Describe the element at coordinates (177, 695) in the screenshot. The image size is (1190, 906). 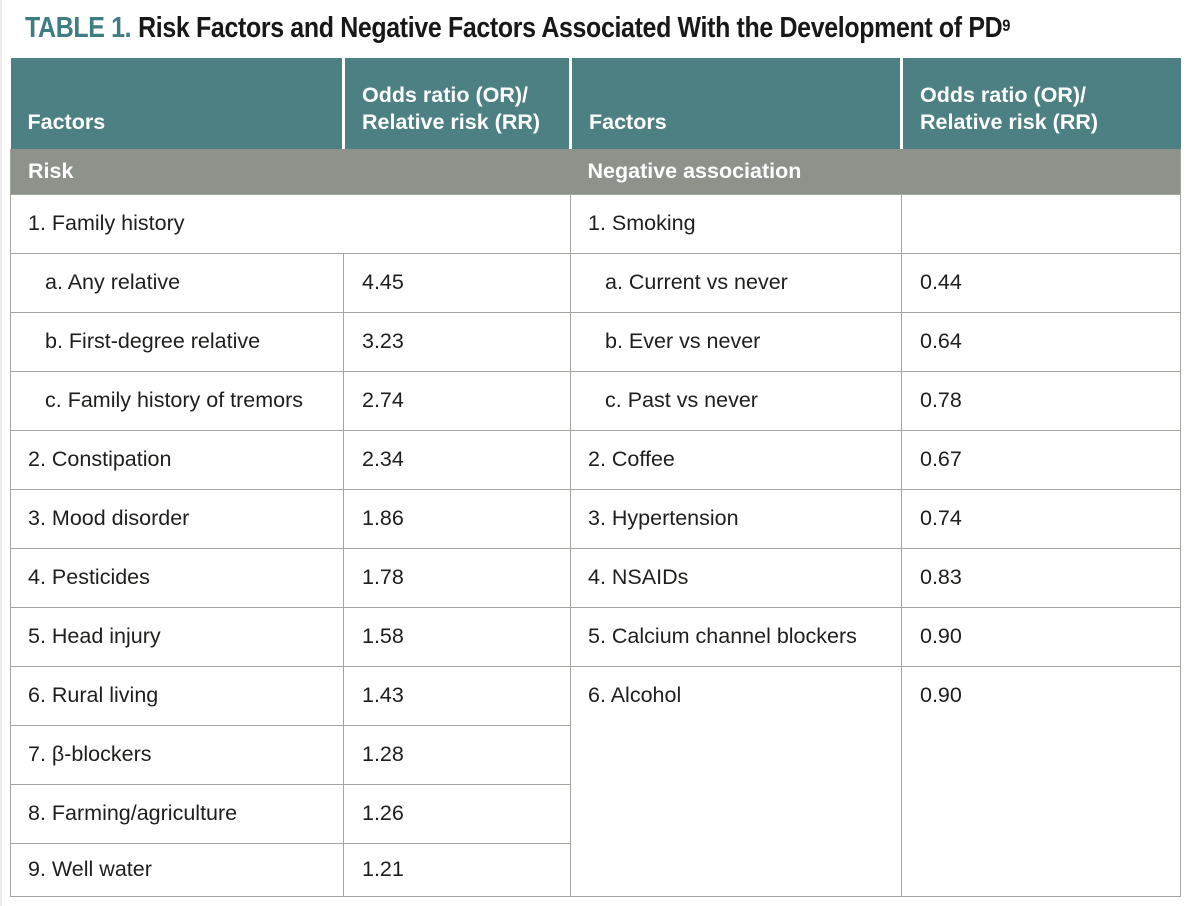
I see `factor-cell: 6. Rural living` at that location.